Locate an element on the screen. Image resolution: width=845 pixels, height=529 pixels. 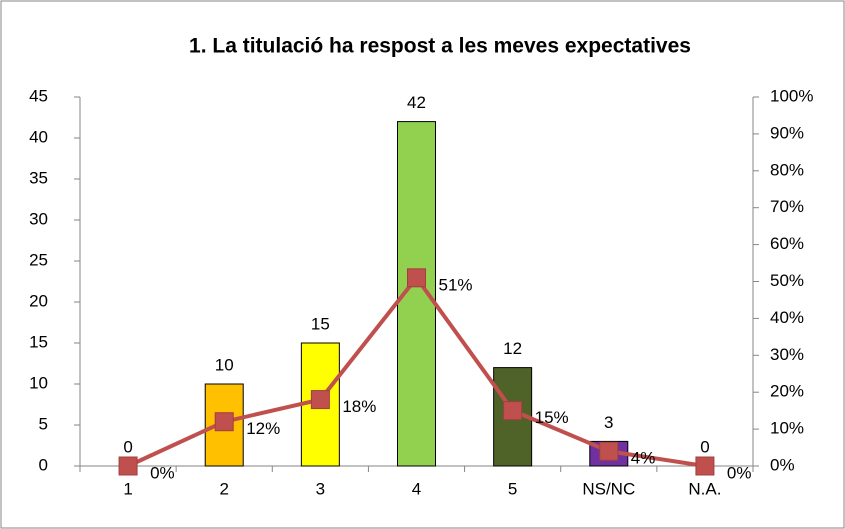
y-tick-label: 25 is located at coordinates (38, 259).